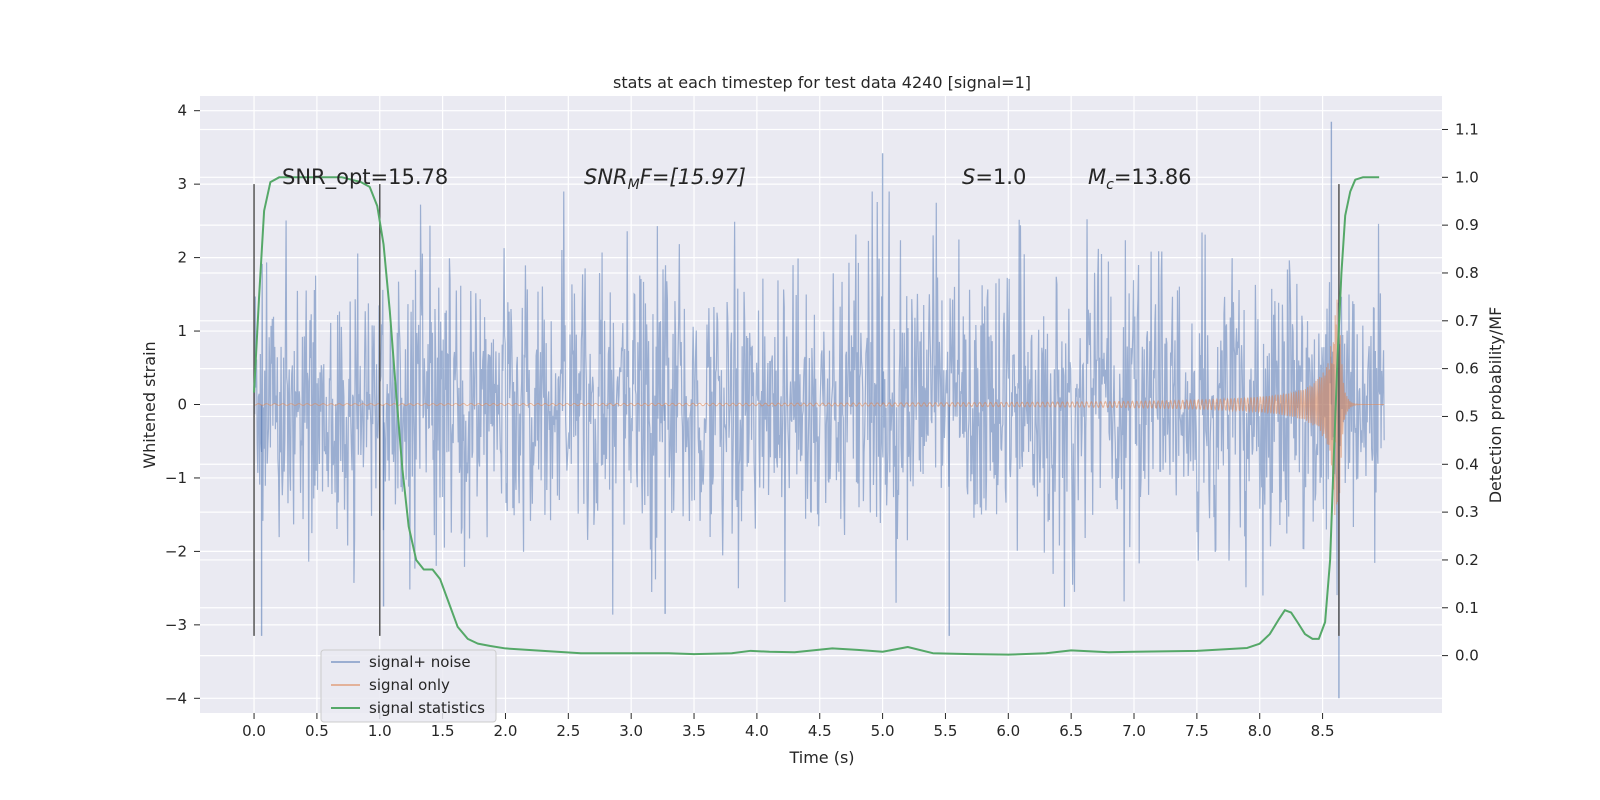 This screenshot has width=1600, height=800. I want to click on y2-tick-label: 0.5, so click(1467, 416).